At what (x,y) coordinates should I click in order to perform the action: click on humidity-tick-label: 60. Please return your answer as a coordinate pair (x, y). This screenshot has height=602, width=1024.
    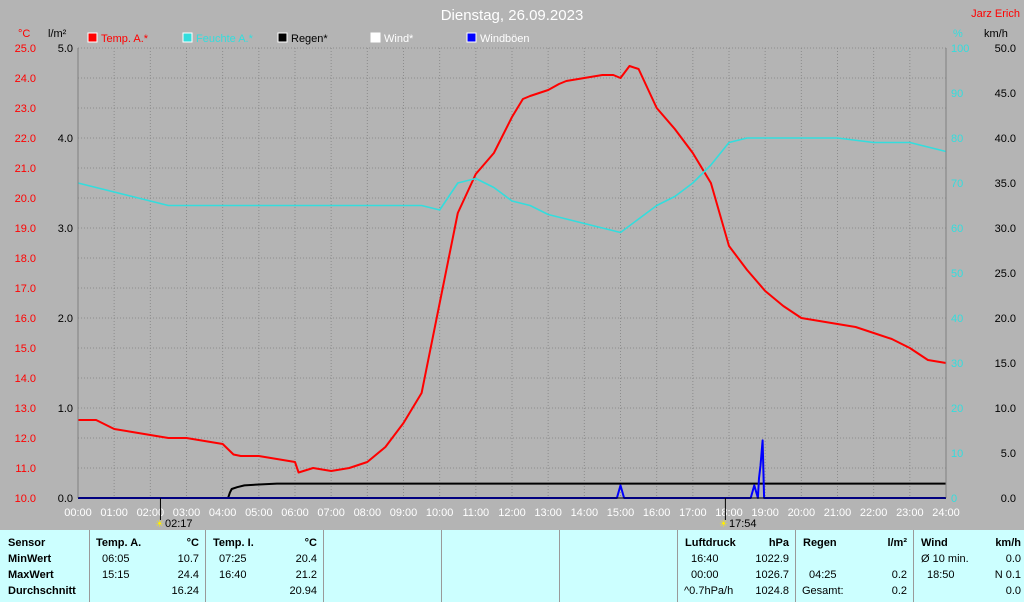
    Looking at the image, I should click on (957, 229).